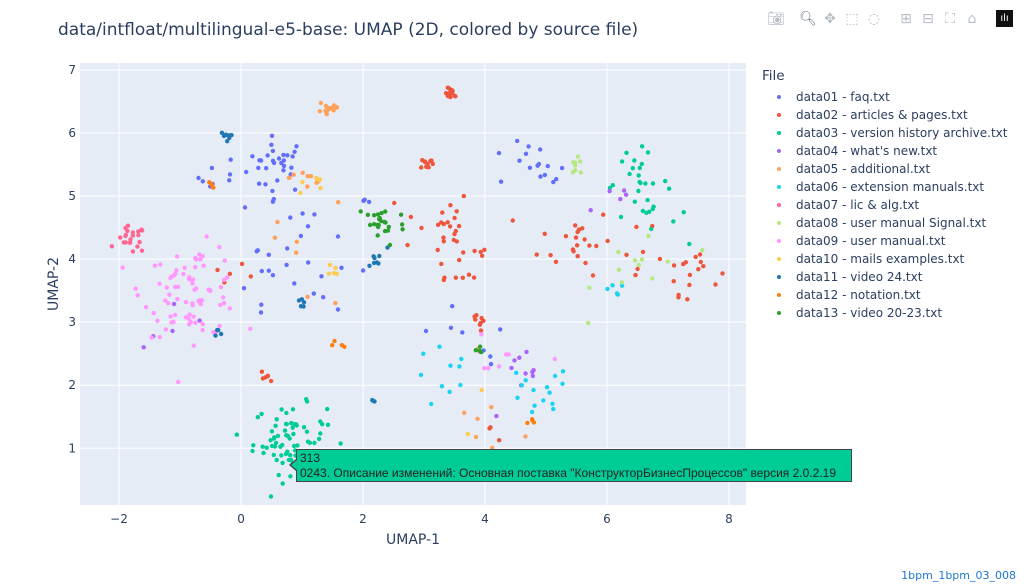 This screenshot has height=587, width=1024. What do you see at coordinates (884, 241) in the screenshot?
I see `legend-item: data09 - user manual.txt` at bounding box center [884, 241].